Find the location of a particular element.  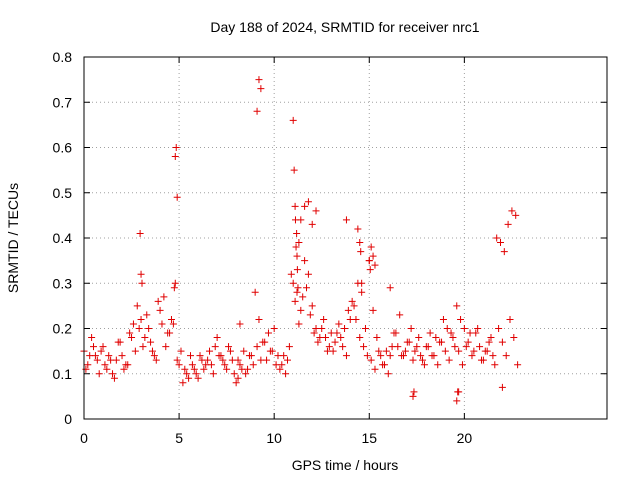

y-tick-label: 0.2 is located at coordinates (63, 329).